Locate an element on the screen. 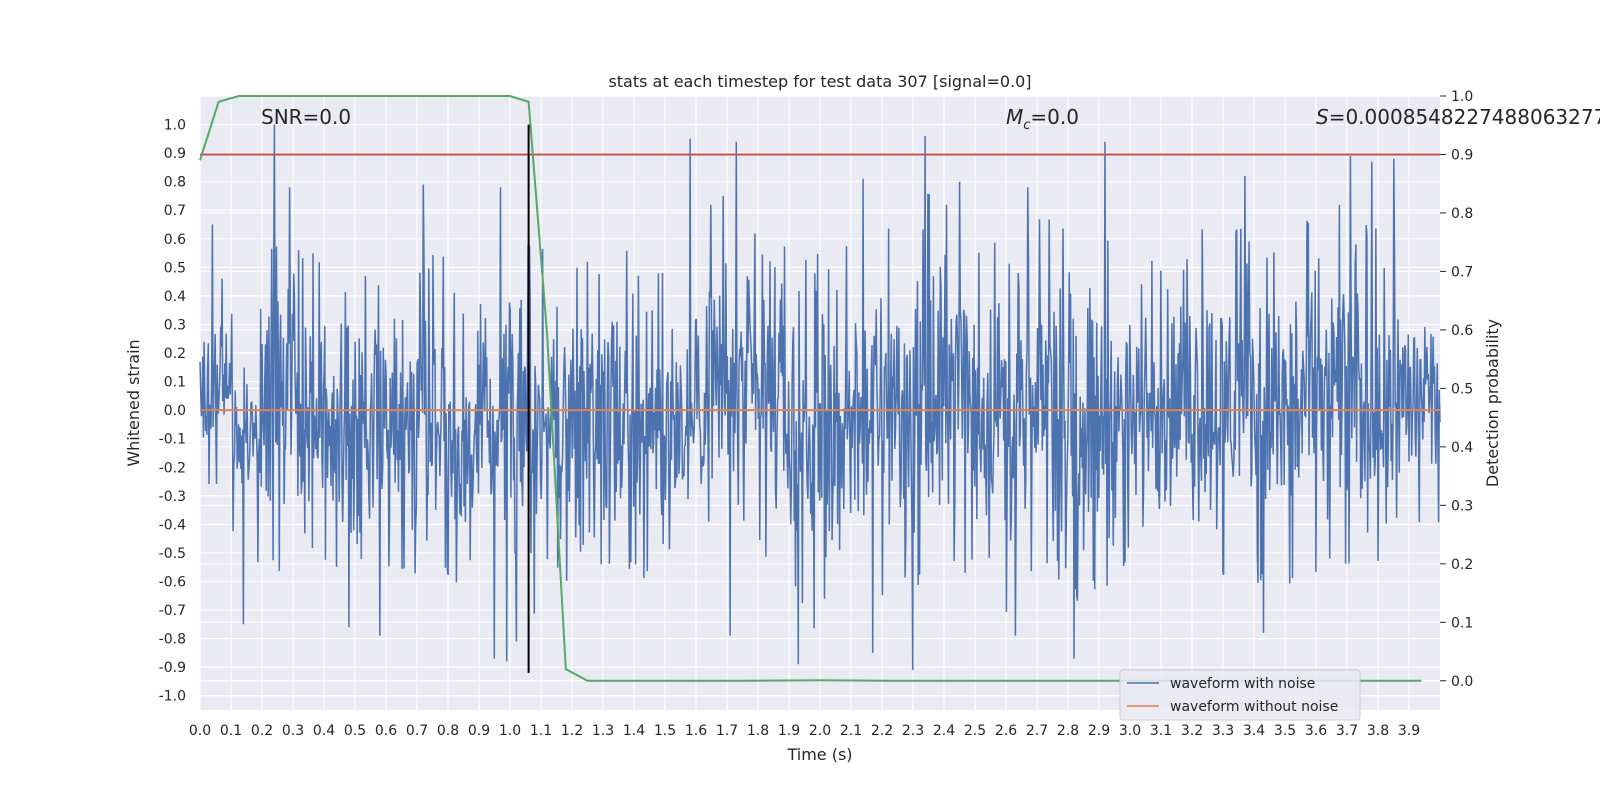 This screenshot has height=800, width=1600. s-annotation: S=0.0008548227488063277 is located at coordinates (1458, 117).